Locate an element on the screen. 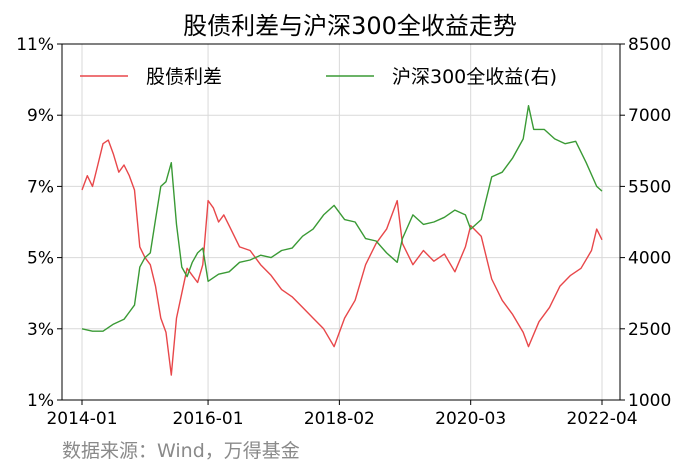 This screenshot has width=700, height=472. source-note: 数据来源：Wind，万得基金 is located at coordinates (181, 451).